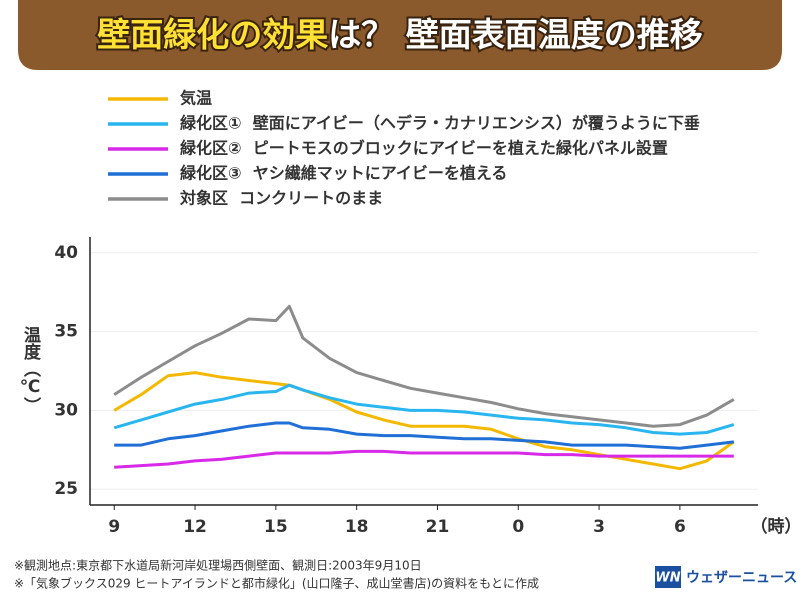 The height and width of the screenshot is (604, 800). I want to click on x-tick-label: 18, so click(357, 527).